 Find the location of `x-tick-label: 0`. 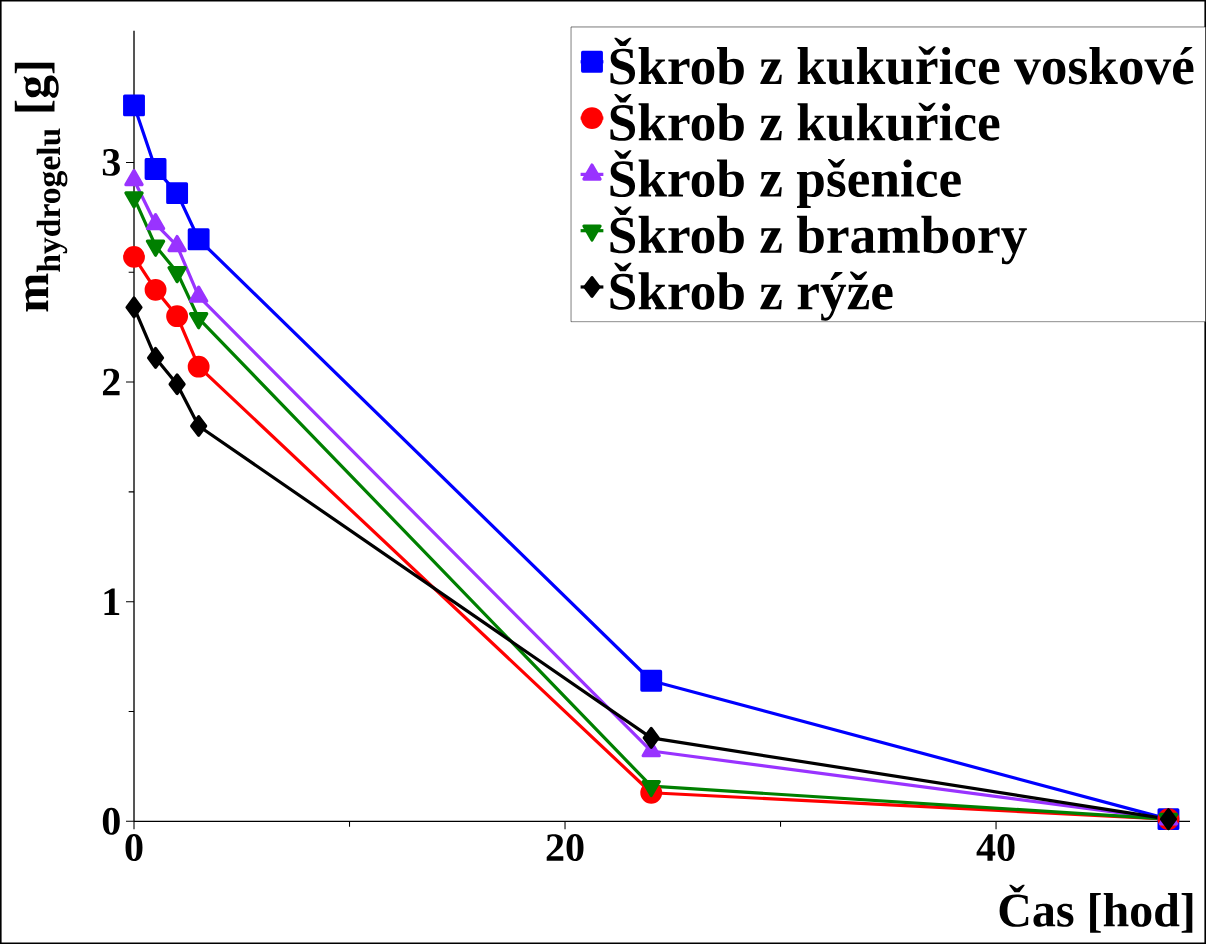

x-tick-label: 0 is located at coordinates (134, 848).